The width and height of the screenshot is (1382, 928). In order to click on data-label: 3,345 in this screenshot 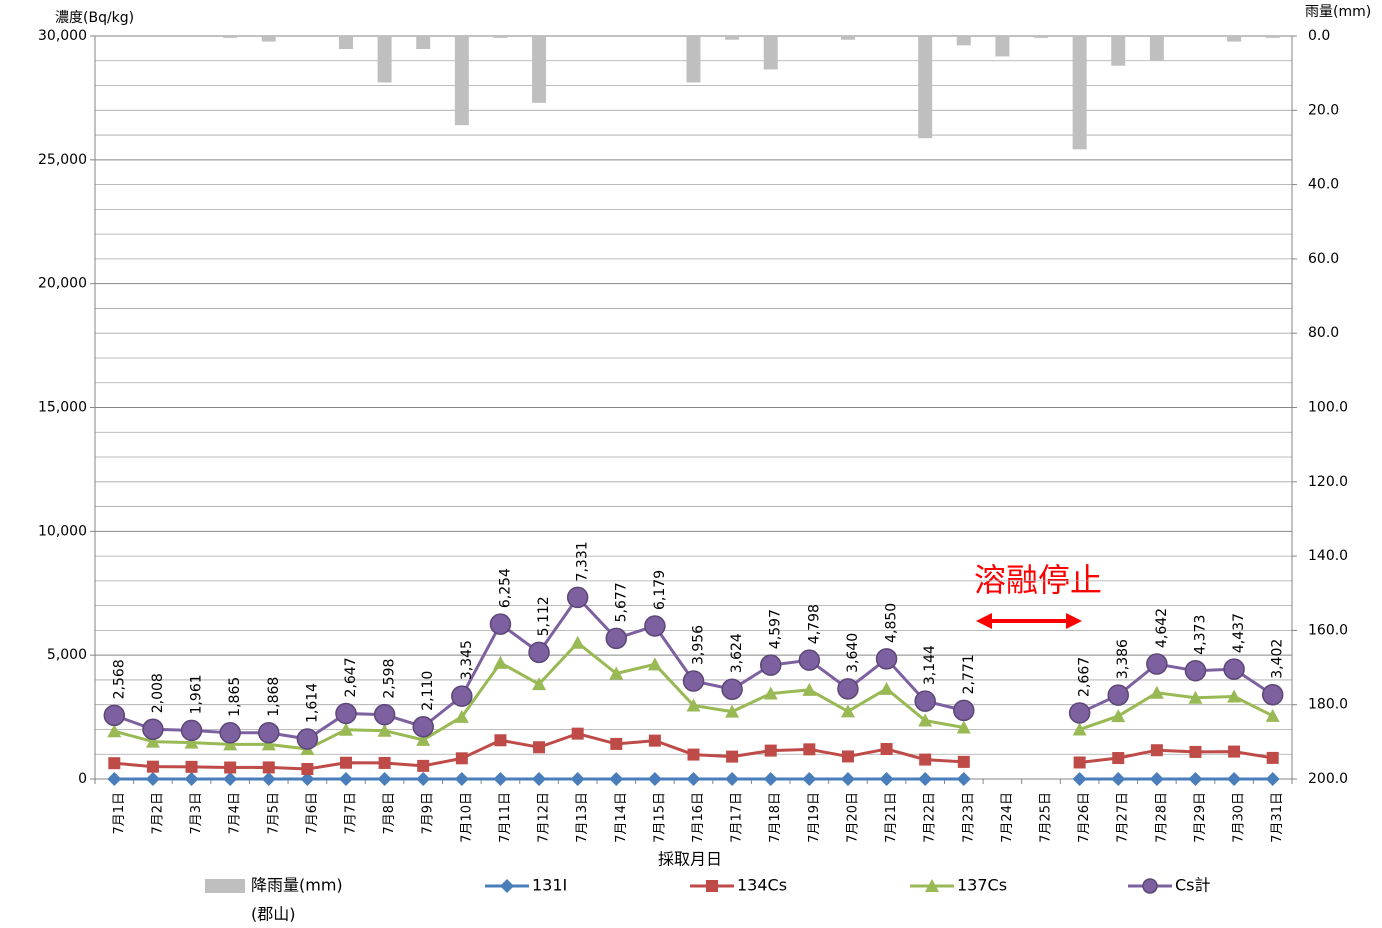, I will do `click(467, 660)`.